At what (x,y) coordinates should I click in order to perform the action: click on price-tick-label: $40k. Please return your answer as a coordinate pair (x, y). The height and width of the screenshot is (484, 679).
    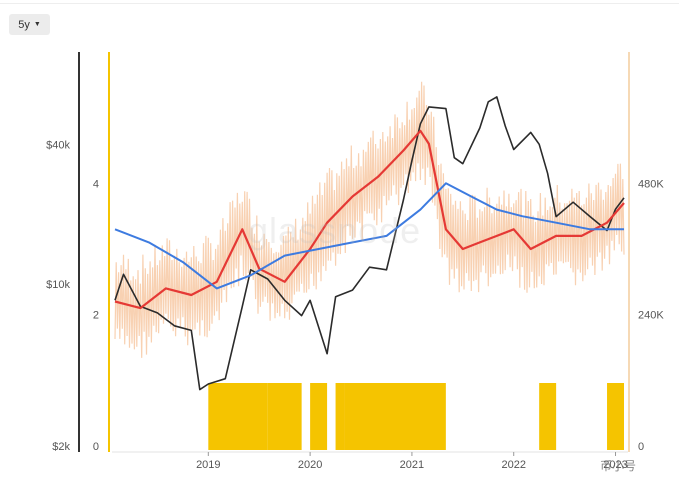
    Looking at the image, I should click on (58, 145).